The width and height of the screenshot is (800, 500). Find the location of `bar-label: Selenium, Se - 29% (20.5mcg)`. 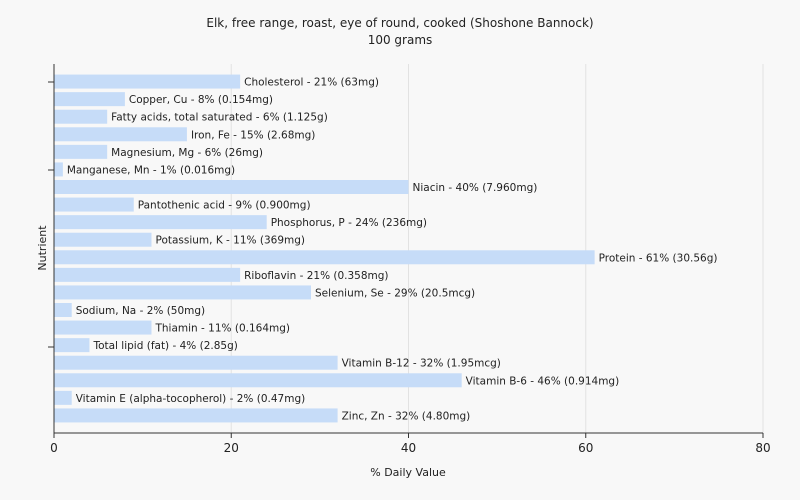

bar-label: Selenium, Se - 29% (20.5mcg) is located at coordinates (395, 293).